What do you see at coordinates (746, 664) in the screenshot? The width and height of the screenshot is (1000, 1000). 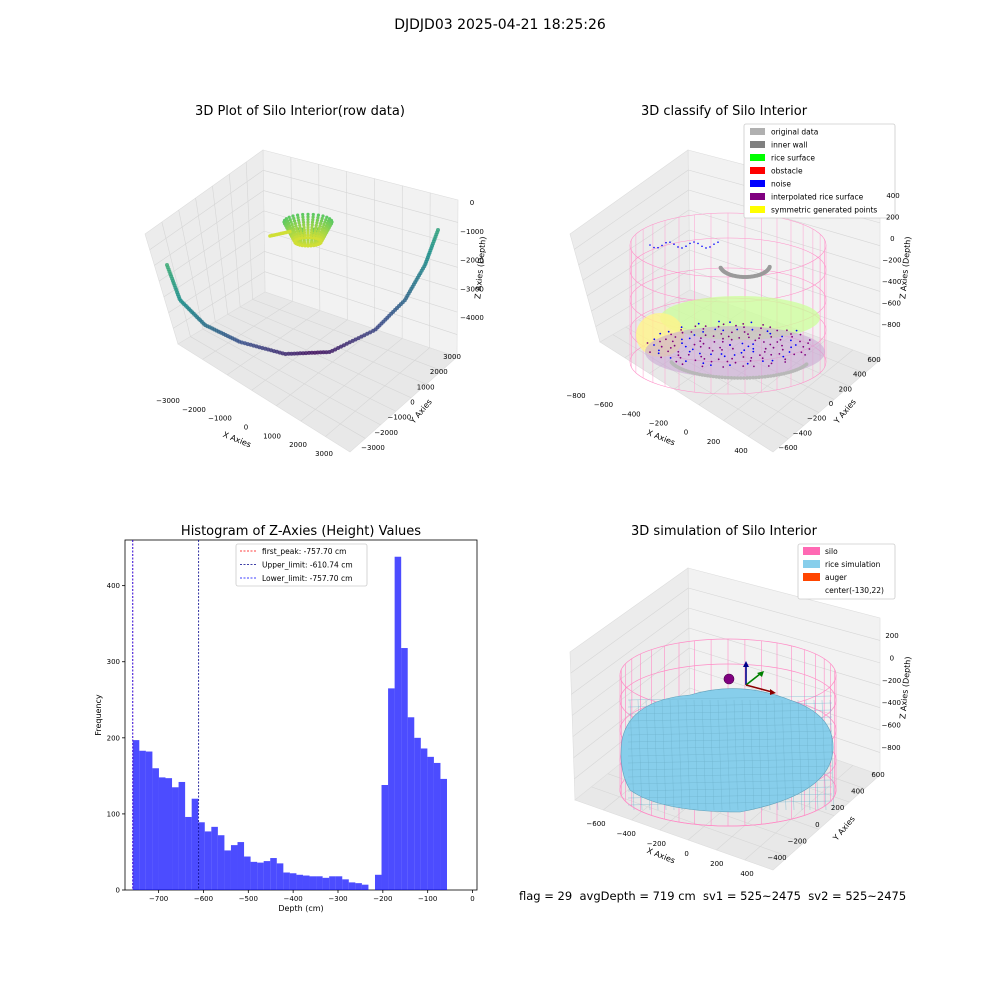 I see `plot4-axis-z-head` at bounding box center [746, 664].